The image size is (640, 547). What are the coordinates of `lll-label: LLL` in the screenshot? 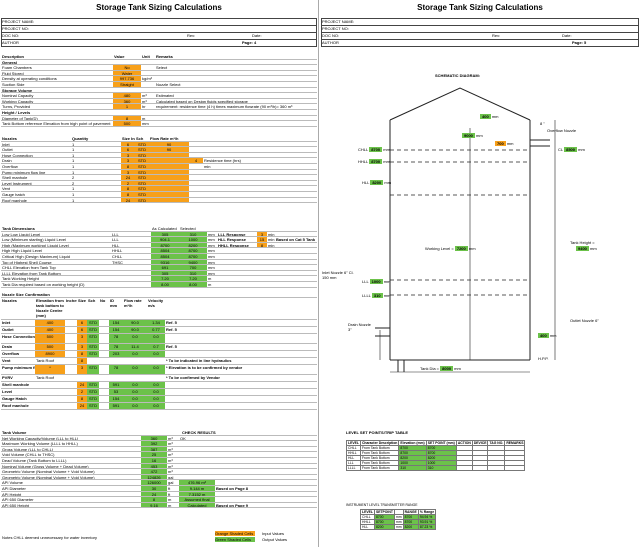 It's located at (365, 281).